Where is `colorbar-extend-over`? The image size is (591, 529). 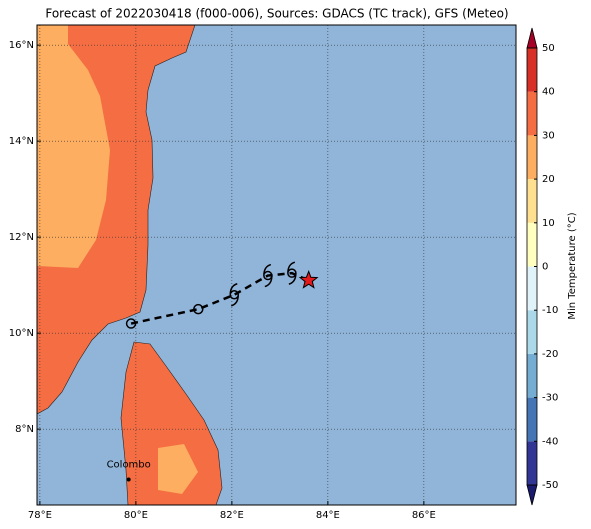
colorbar-extend-over is located at coordinates (532, 38).